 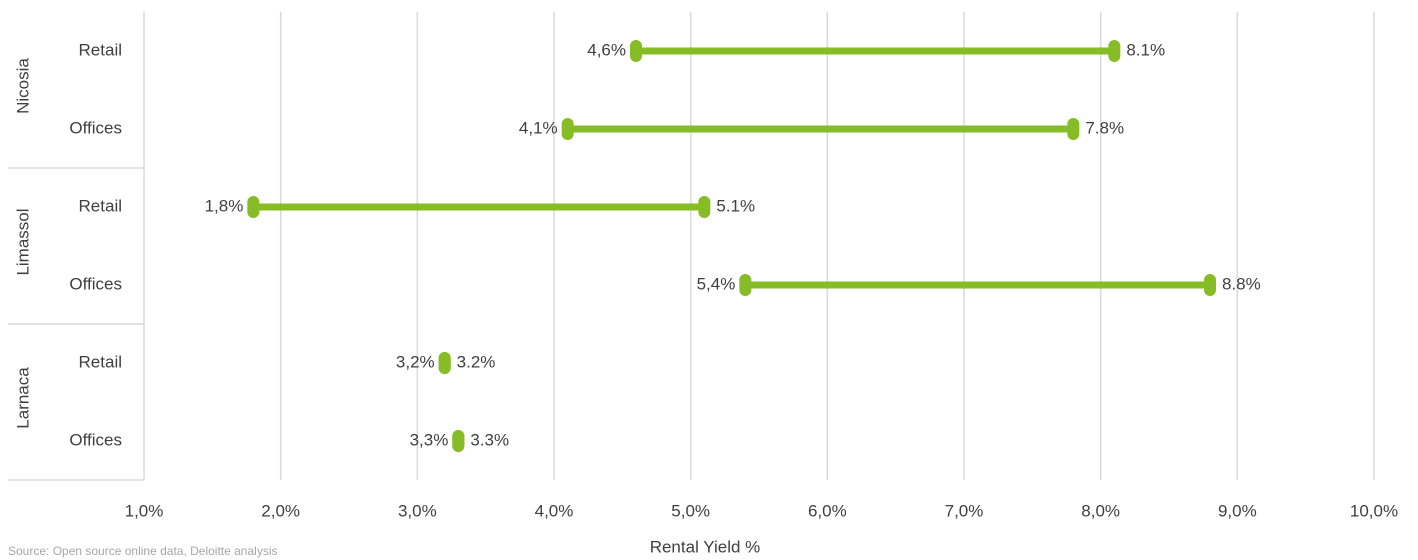 What do you see at coordinates (22, 398) in the screenshot?
I see `group-label: Larnaca` at bounding box center [22, 398].